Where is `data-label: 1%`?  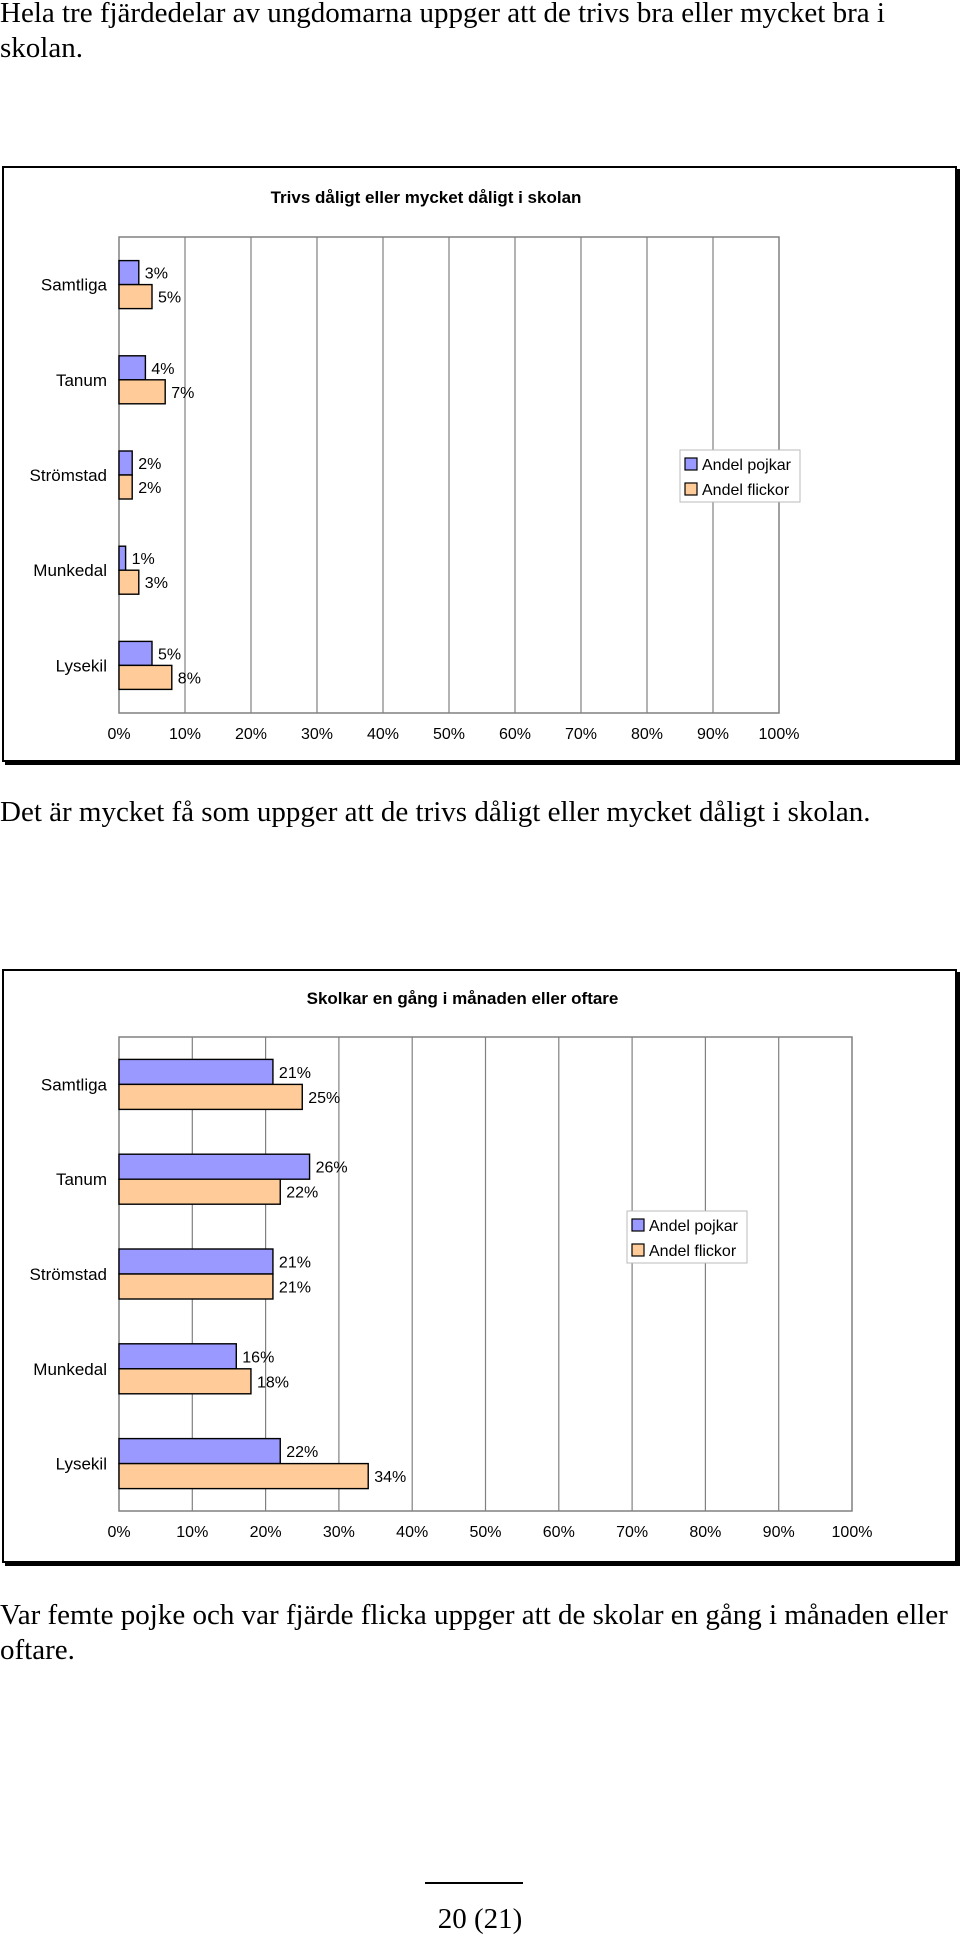
data-label: 1% is located at coordinates (143, 559).